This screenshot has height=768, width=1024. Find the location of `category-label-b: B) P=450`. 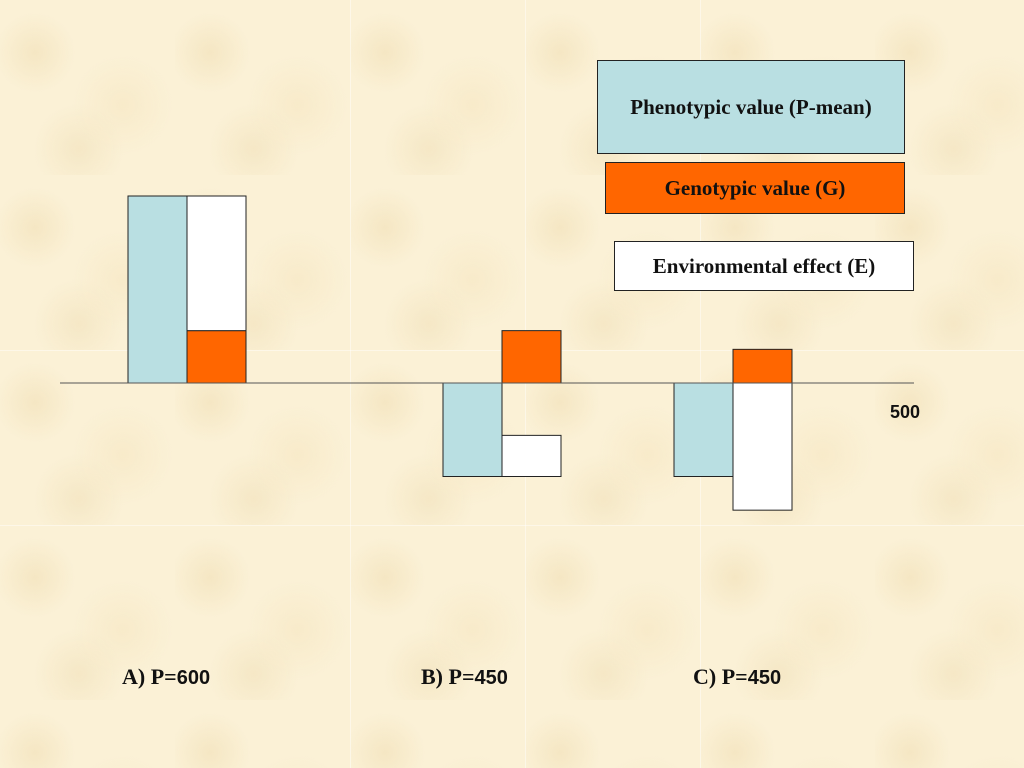

category-label-b: B) P=450 is located at coordinates (464, 676).